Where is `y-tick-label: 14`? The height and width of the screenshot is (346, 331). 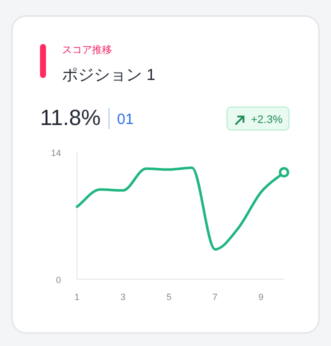
y-tick-label: 14 is located at coordinates (55, 153).